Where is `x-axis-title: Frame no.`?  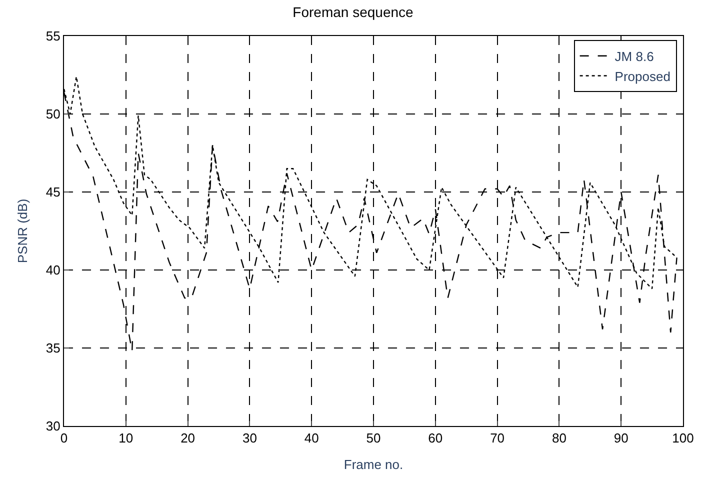 x-axis-title: Frame no. is located at coordinates (374, 464).